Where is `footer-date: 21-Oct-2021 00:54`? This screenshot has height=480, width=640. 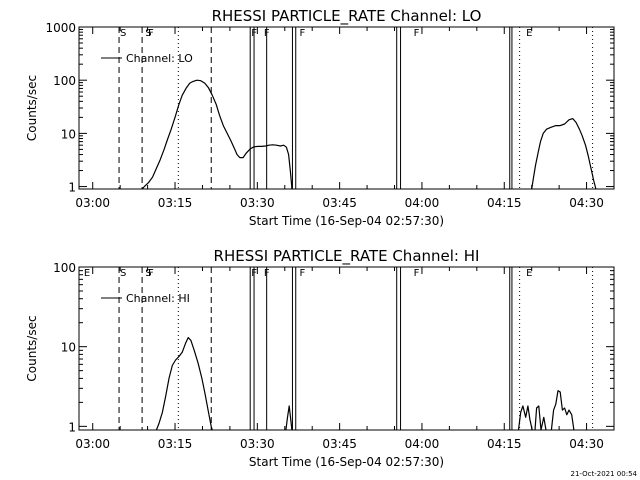 footer-date: 21-Oct-2021 00:54 is located at coordinates (604, 474).